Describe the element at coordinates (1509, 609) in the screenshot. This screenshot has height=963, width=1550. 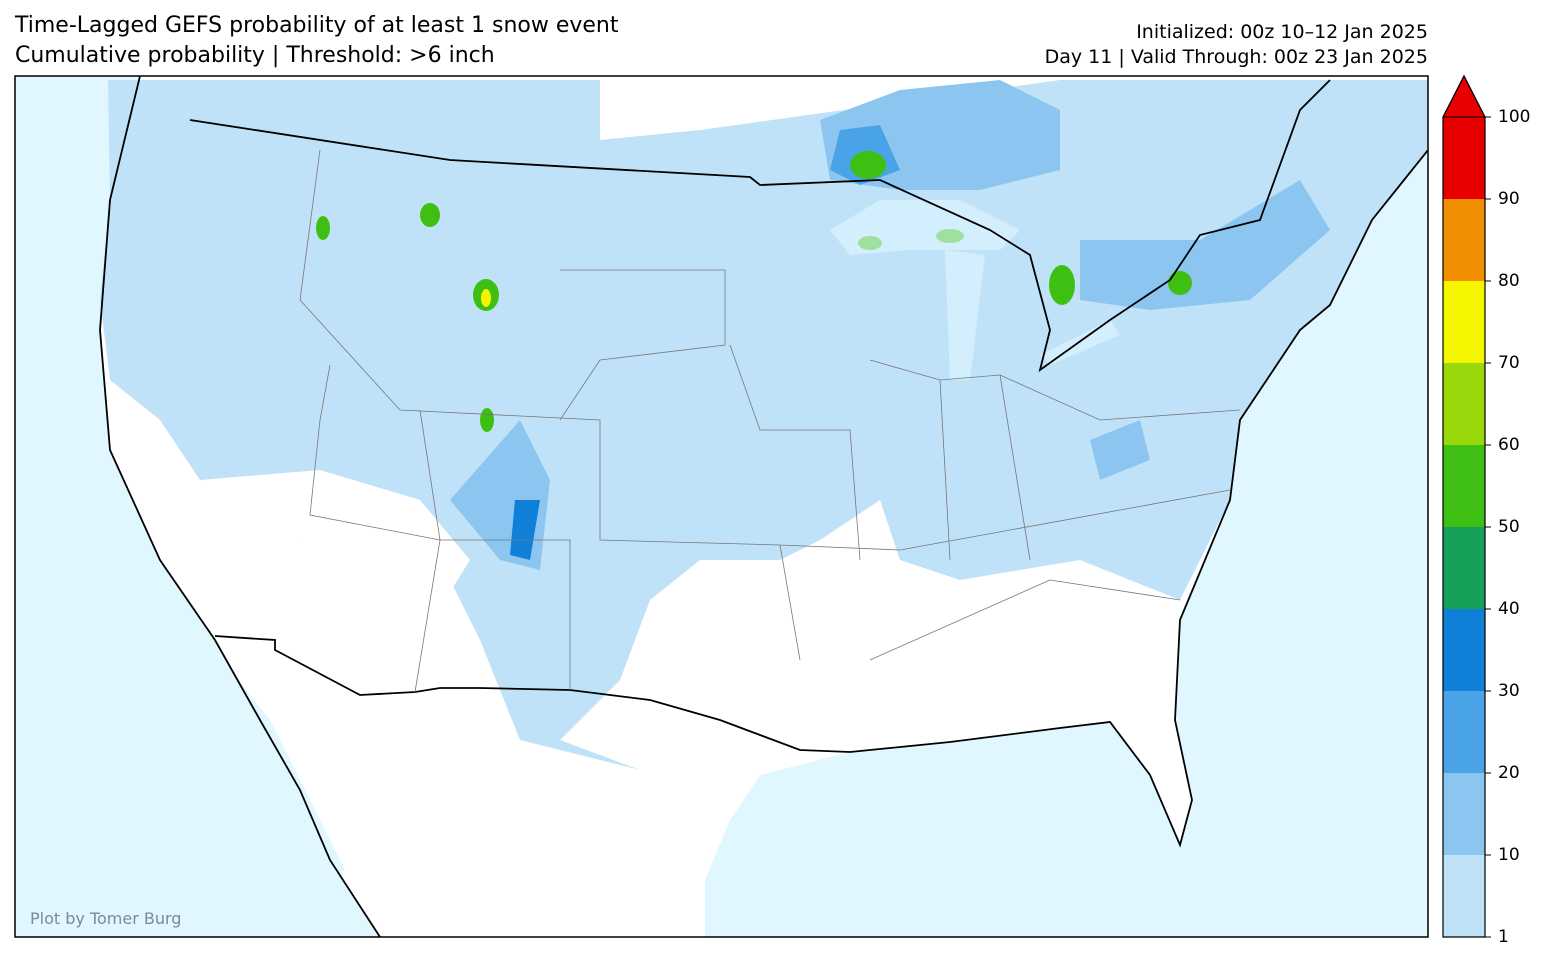
I see `colorbar-tick-label: 40` at that location.